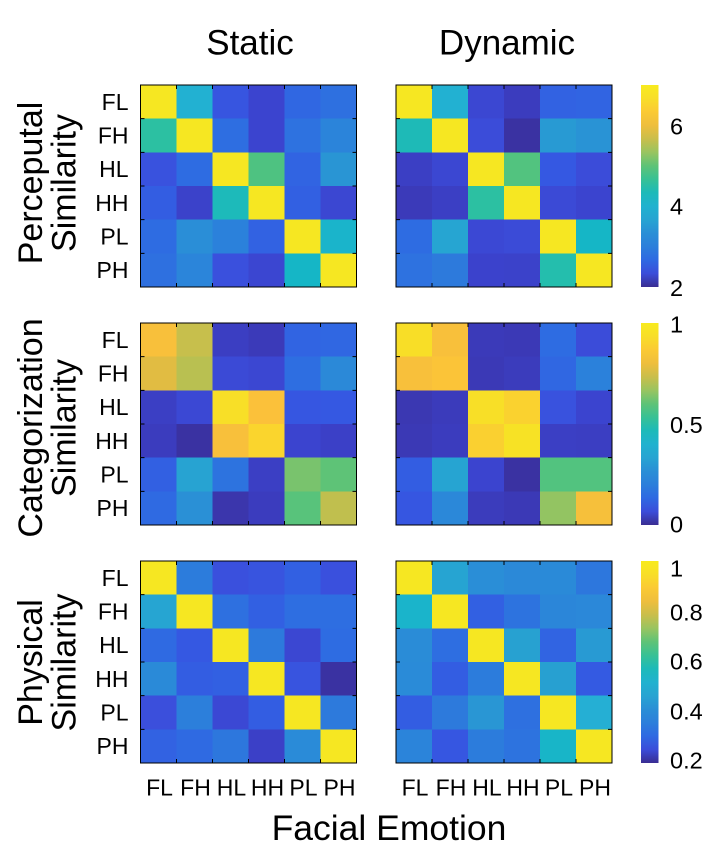 The height and width of the screenshot is (856, 718). I want to click on svg-text: 4, so click(676, 206).